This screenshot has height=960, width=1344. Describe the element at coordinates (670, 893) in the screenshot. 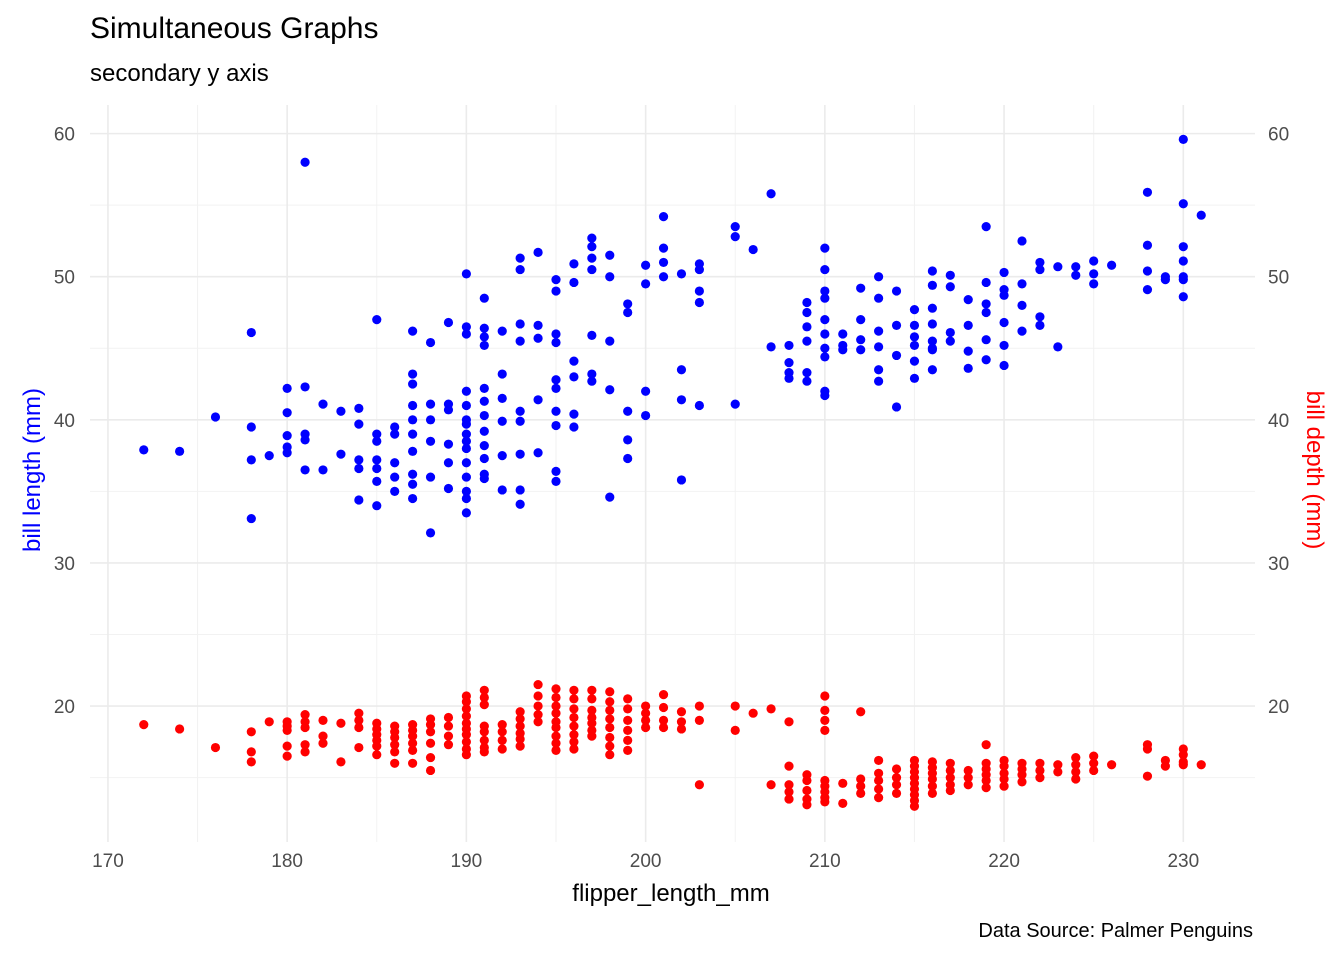

I see `x-axis-title: flipper_length_mm` at that location.